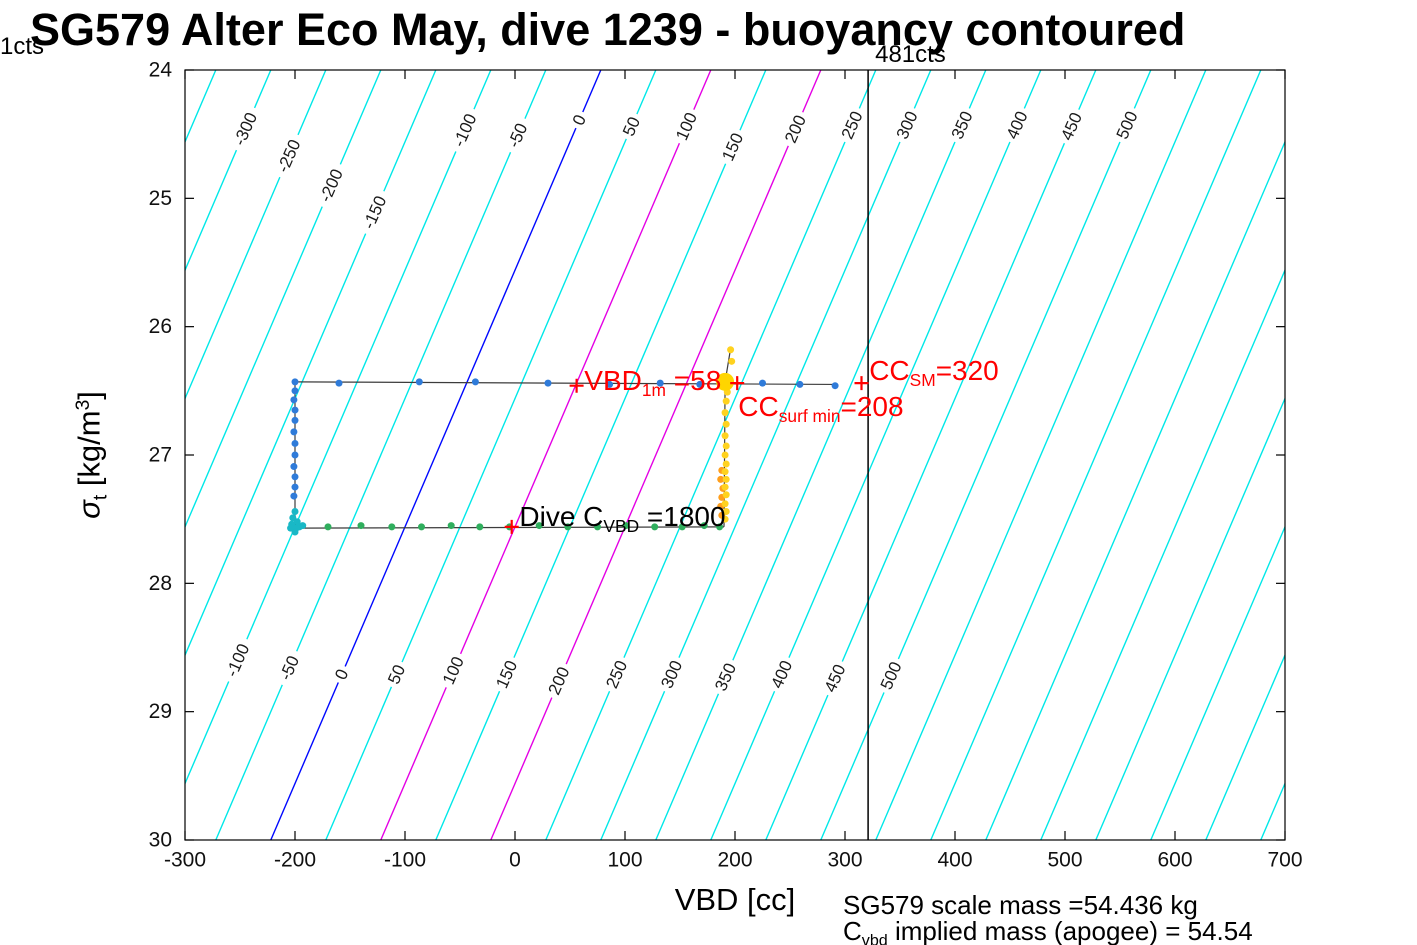 This screenshot has width=1417, height=945. What do you see at coordinates (910, 54) in the screenshot?
I see `cc-counts-label: 481cts` at bounding box center [910, 54].